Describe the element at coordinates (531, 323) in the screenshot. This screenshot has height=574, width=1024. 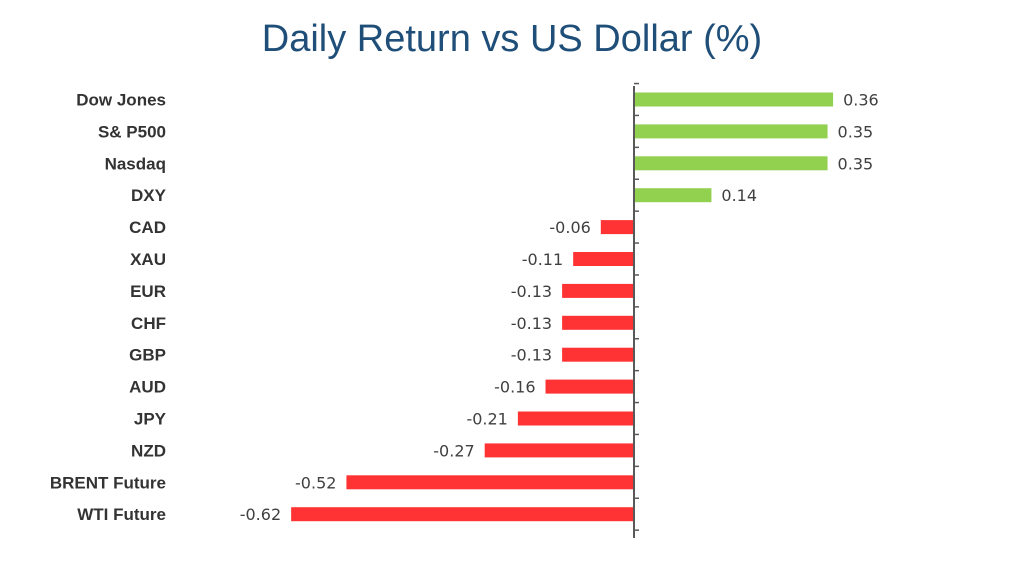
I see `value-label-7: -0.13` at that location.